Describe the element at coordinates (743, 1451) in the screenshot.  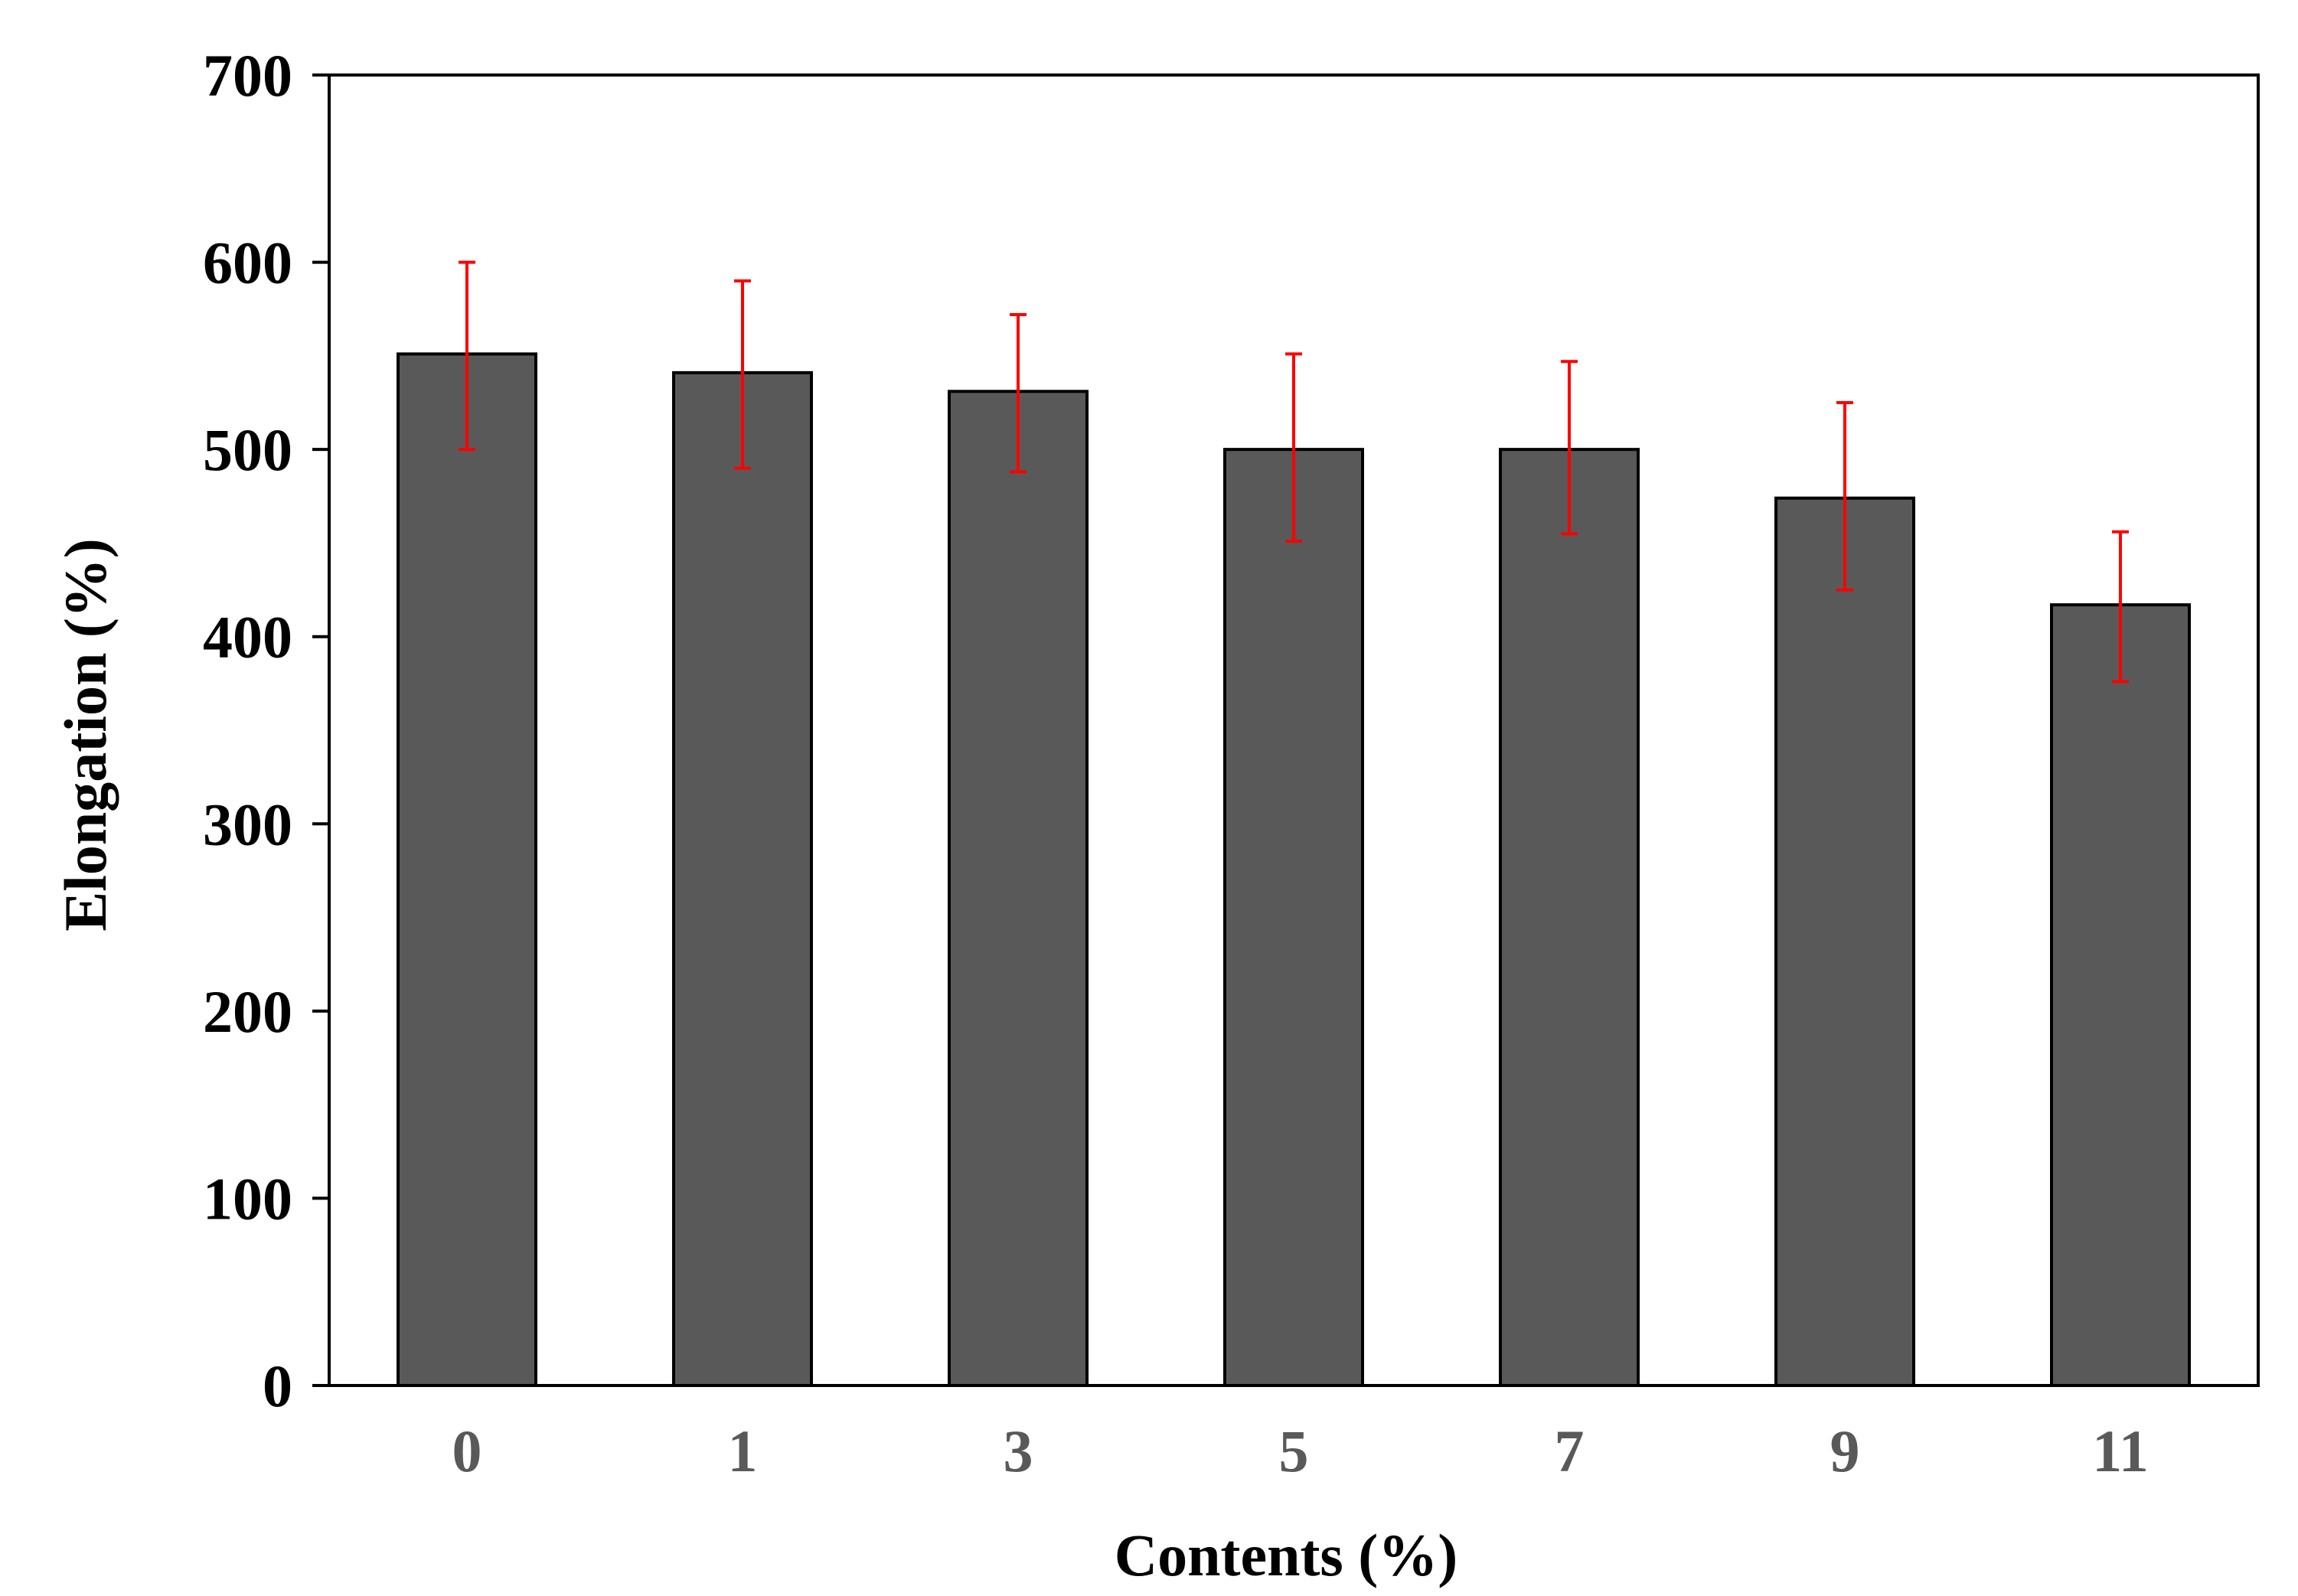
I see `x-tick-label: 1` at that location.